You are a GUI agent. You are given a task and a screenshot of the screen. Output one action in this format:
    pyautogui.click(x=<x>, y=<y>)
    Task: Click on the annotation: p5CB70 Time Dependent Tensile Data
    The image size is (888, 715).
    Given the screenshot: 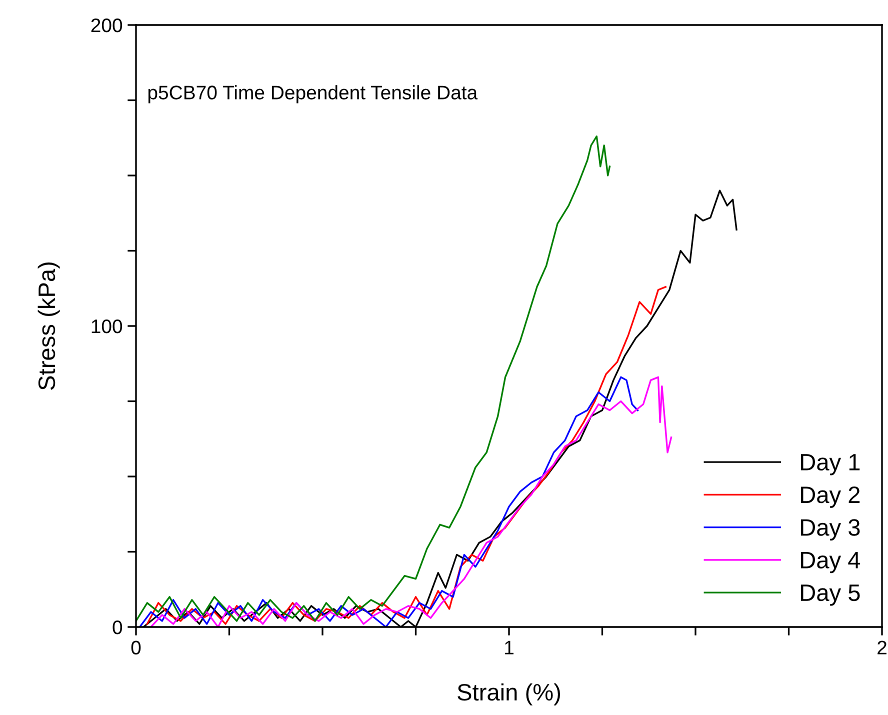 What is the action you would take?
    pyautogui.click(x=313, y=94)
    